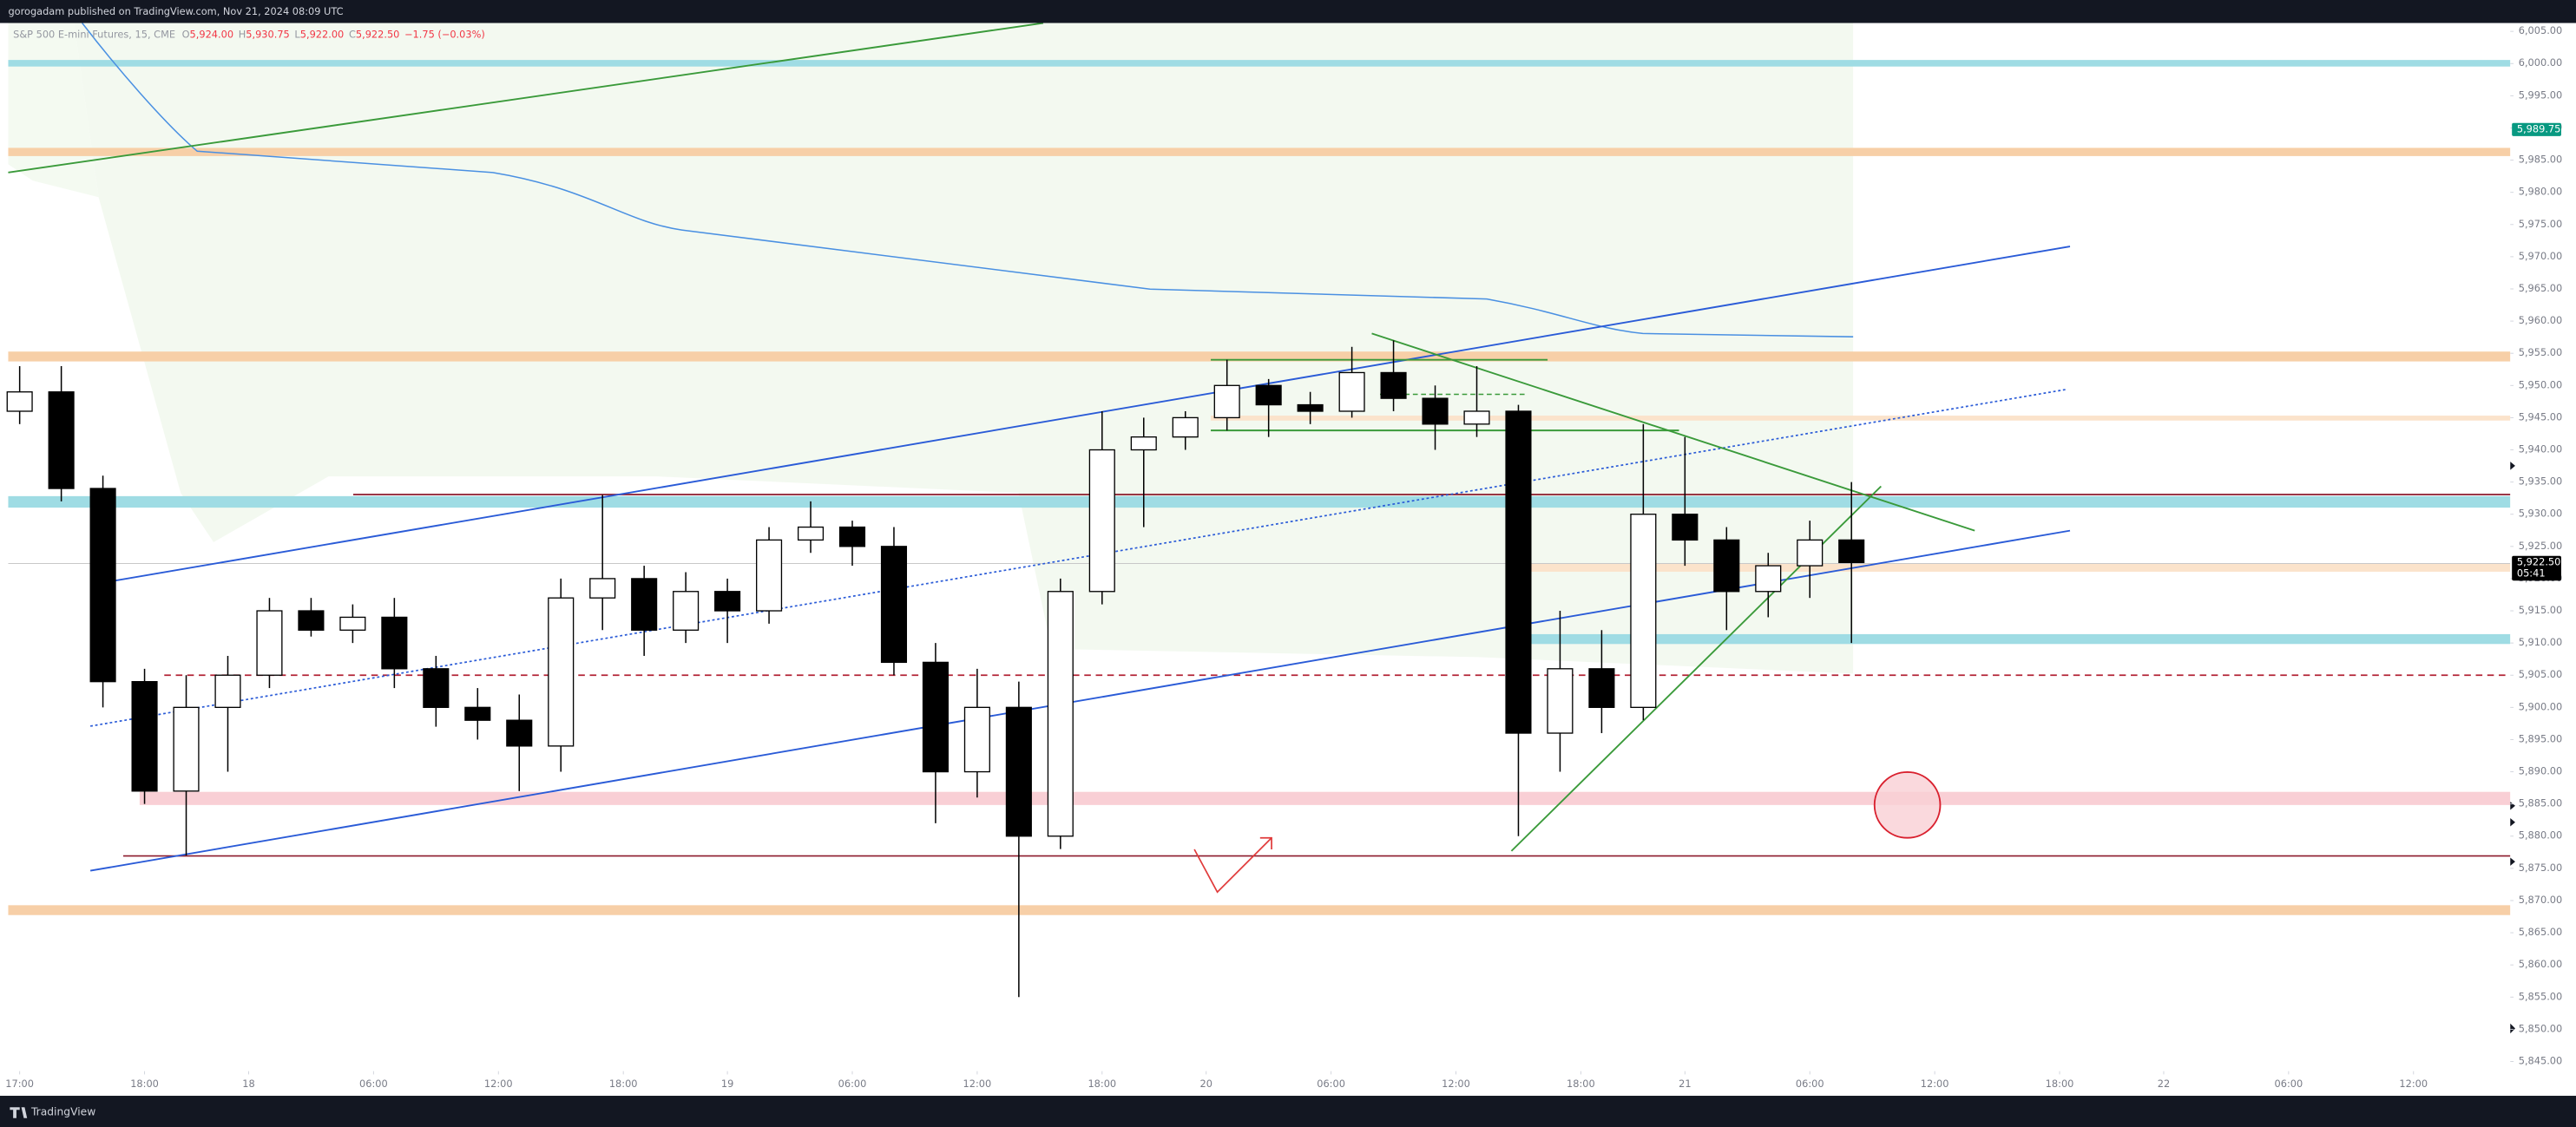 The width and height of the screenshot is (2576, 1127). Describe the element at coordinates (2541, 30) in the screenshot. I see `y-tick-label: 6,005.00` at that location.